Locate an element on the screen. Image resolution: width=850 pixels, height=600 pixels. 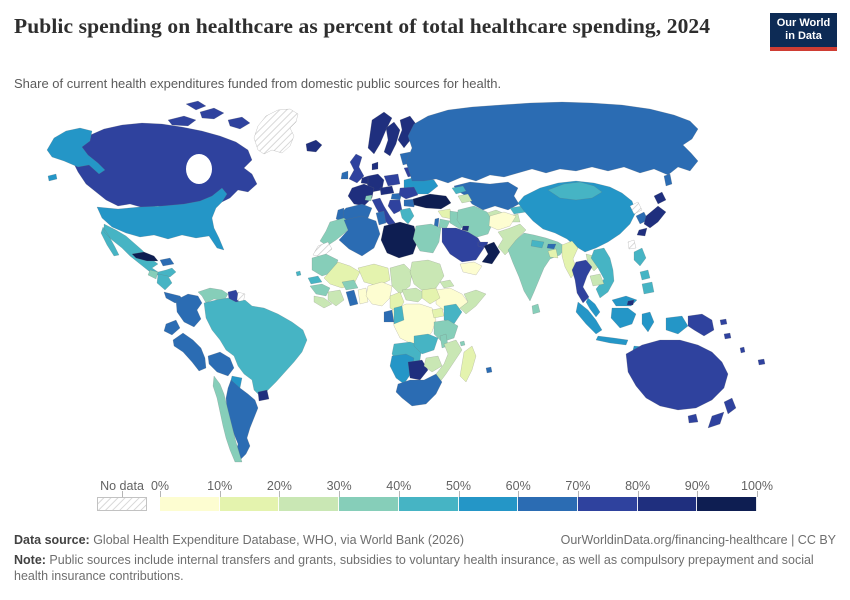
country-comoros is located at coordinates (462, 343).